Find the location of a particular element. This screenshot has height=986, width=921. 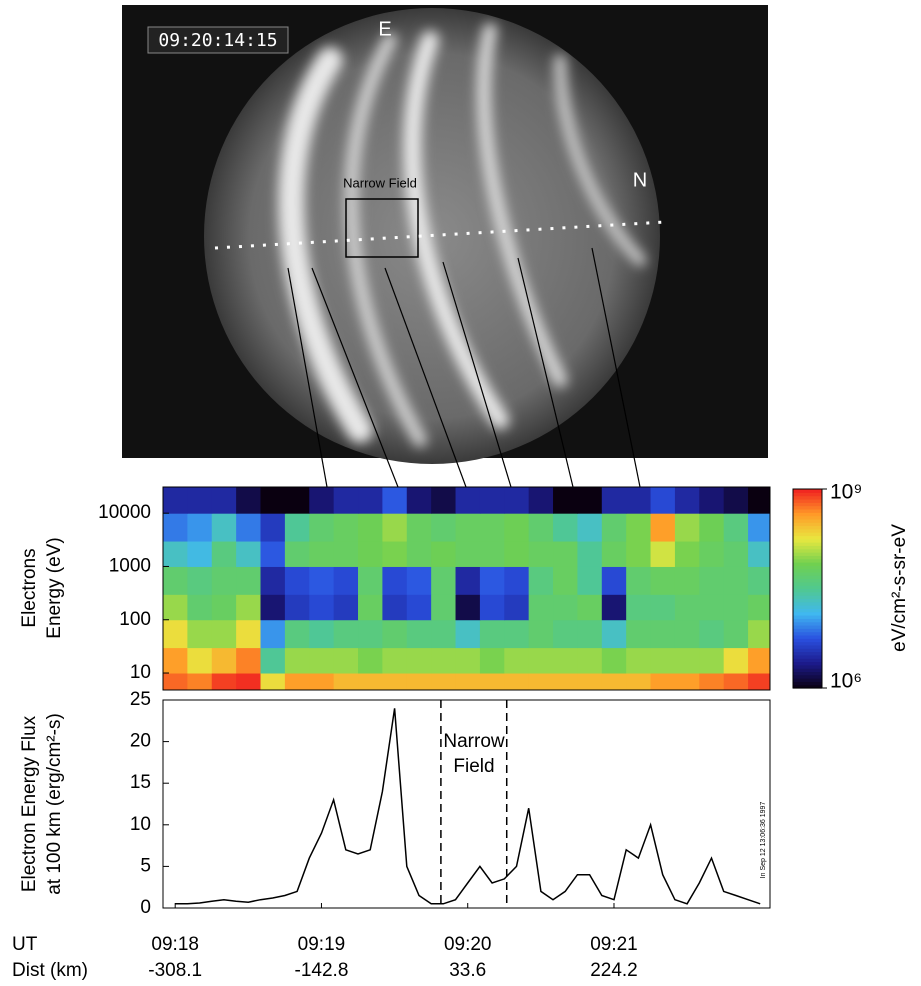

narrow-field-label: Narrow Field is located at coordinates (380, 182).